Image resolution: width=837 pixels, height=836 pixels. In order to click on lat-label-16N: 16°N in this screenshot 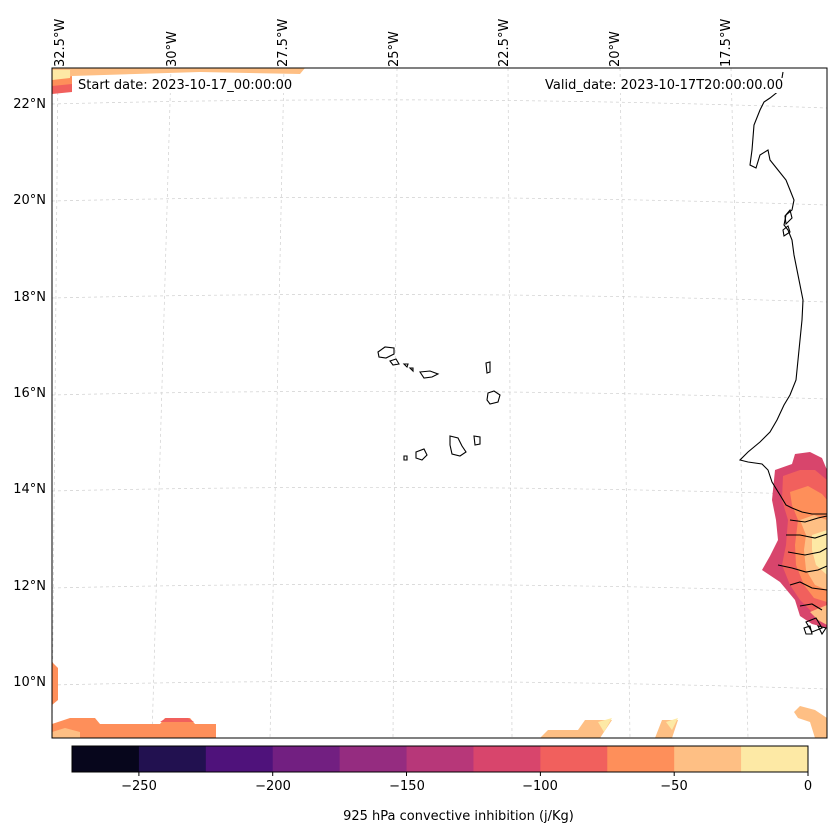, I will do `click(29, 393)`.